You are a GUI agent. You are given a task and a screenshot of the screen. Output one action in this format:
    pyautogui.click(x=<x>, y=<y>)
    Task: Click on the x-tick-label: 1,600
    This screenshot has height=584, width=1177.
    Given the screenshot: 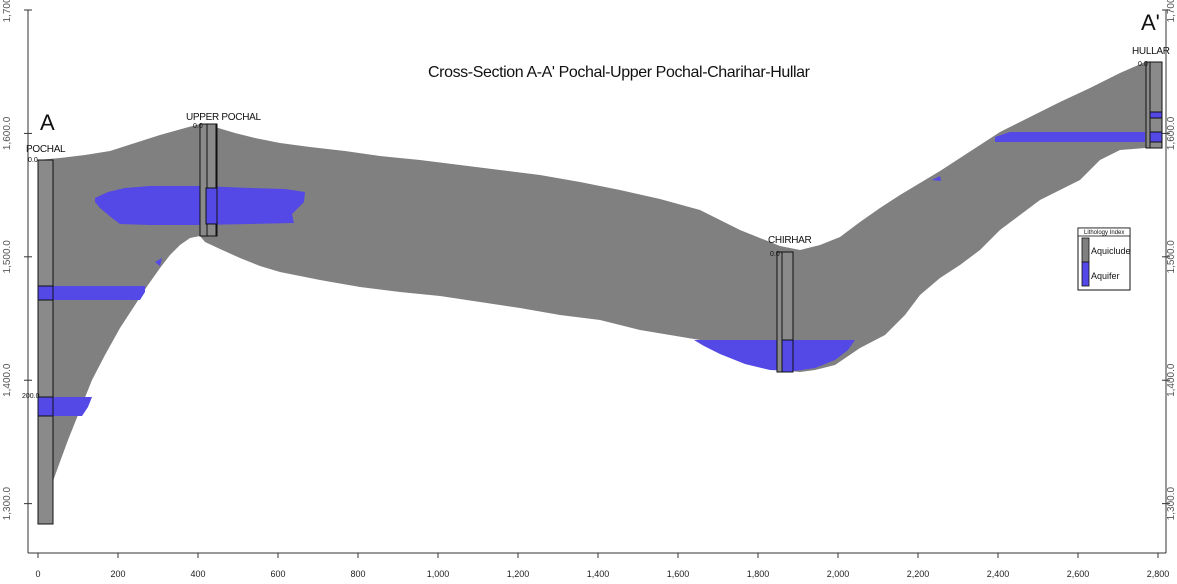 What is the action you would take?
    pyautogui.click(x=678, y=574)
    